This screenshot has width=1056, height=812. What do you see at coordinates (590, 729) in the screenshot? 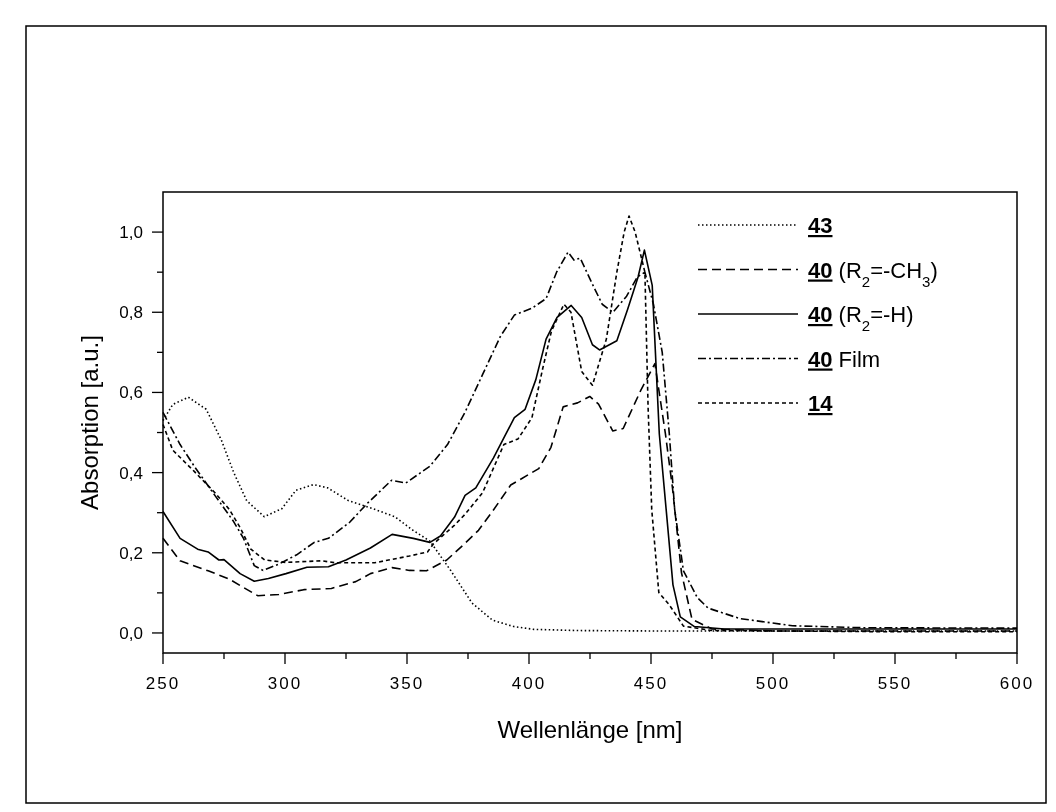
I see `x-axis-title: Wellenlänge [nm]` at bounding box center [590, 729].